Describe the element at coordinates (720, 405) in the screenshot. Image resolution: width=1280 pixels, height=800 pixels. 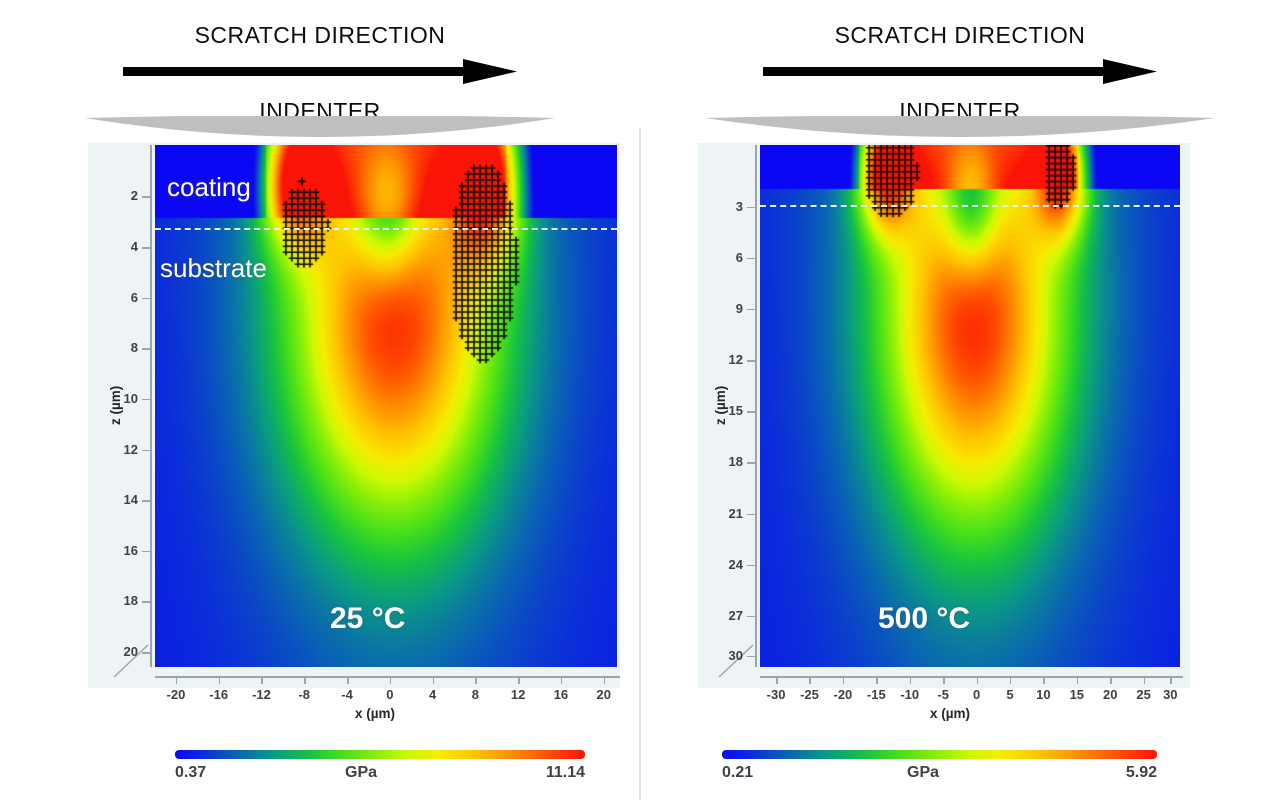
I see `y-axis-title-right: z (µm)` at that location.